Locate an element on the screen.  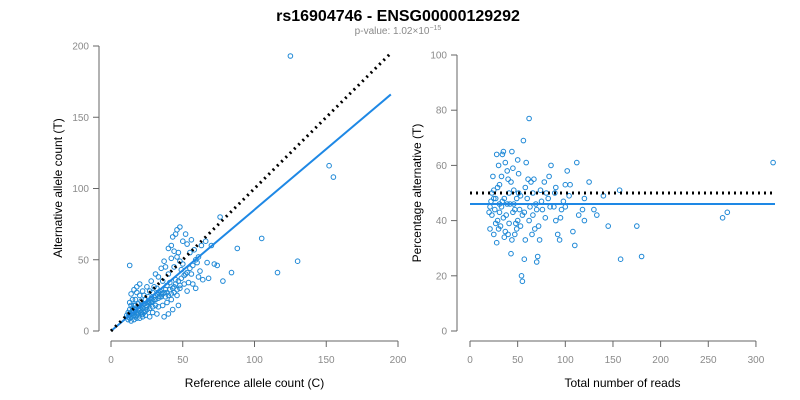
right-x-tick-label: 150 is located at coordinates (613, 360).